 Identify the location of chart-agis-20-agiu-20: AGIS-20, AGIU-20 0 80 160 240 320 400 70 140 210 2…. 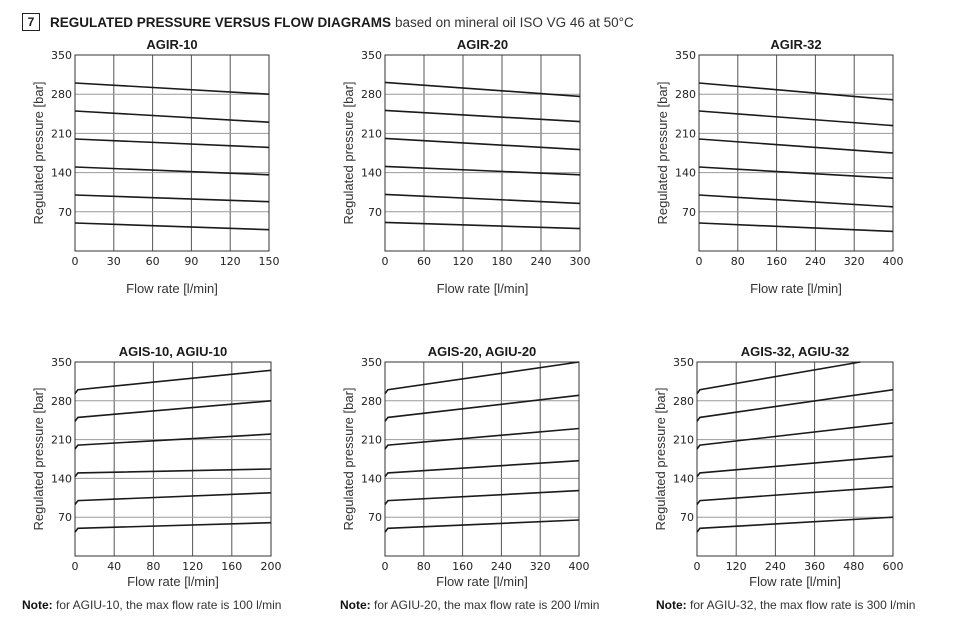
(460, 468).